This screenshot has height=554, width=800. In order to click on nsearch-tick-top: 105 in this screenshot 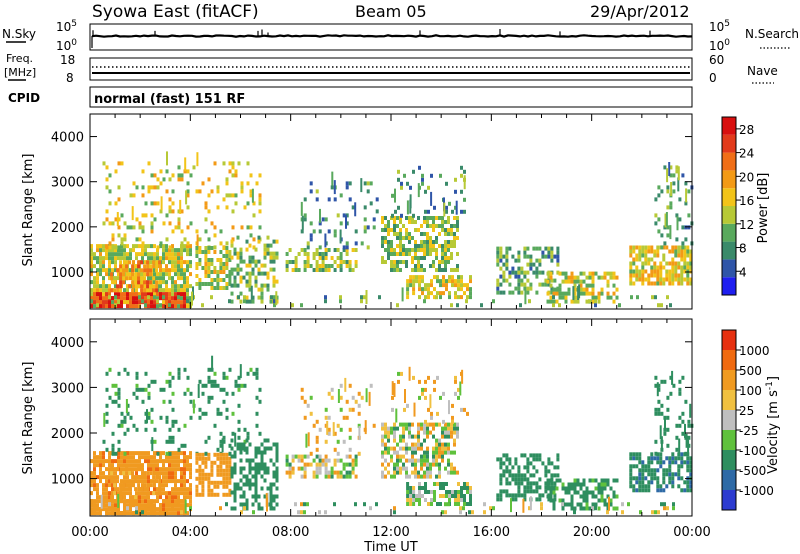, I will do `click(719, 26)`.